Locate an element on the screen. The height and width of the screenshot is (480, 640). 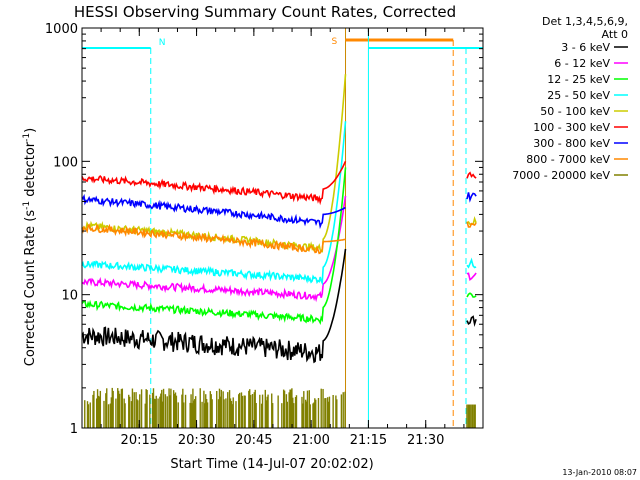
y-axis-label: Corrected Count Rate (s-1 detector-1) is located at coordinates (30, 247).